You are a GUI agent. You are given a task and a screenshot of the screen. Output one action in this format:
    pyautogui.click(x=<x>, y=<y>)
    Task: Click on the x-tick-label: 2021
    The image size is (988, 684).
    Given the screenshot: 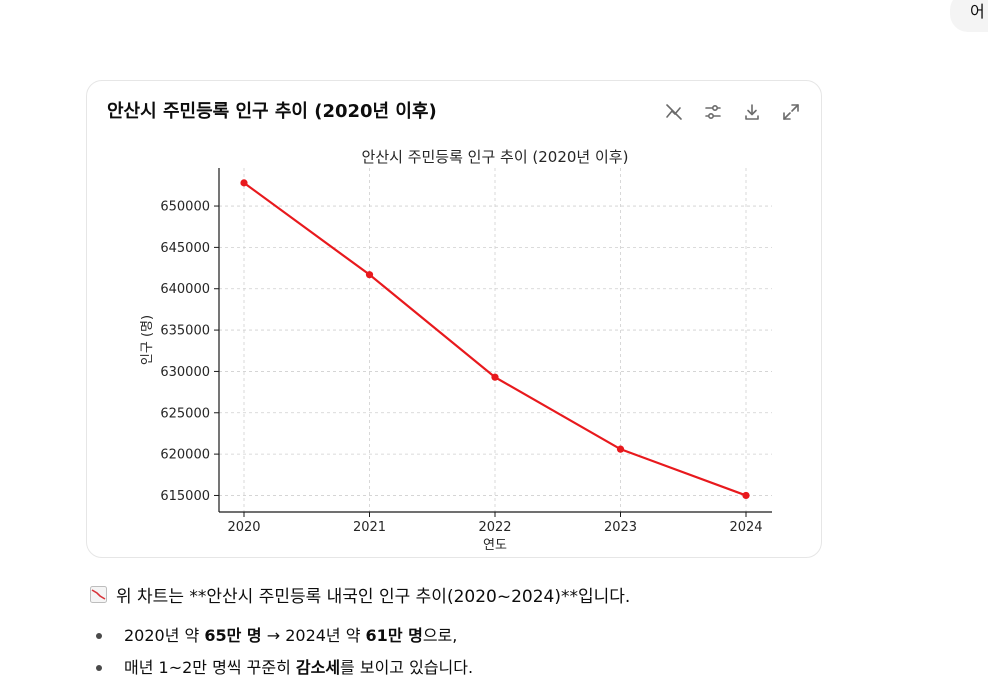 What is the action you would take?
    pyautogui.click(x=369, y=527)
    